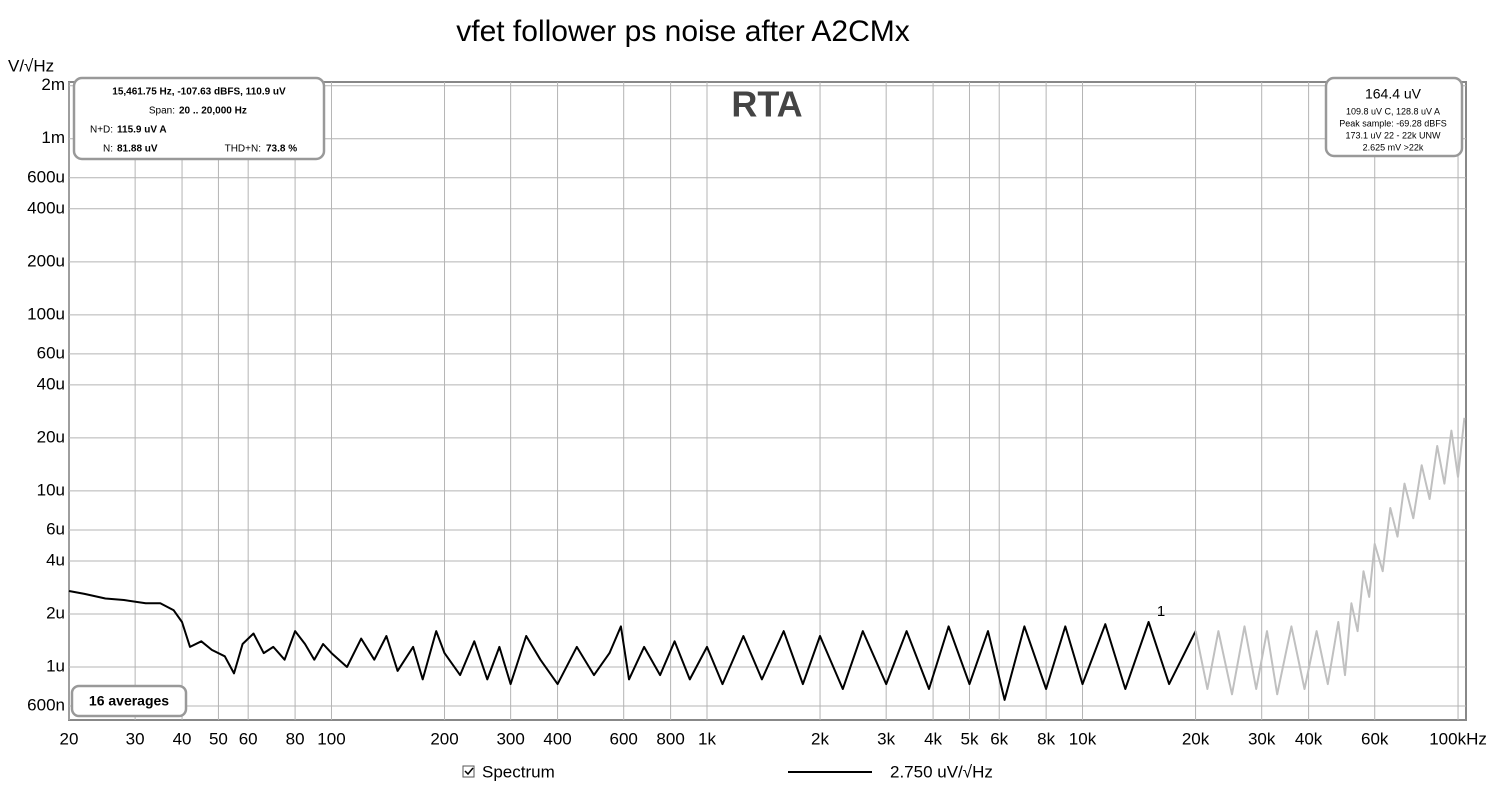 This screenshot has height=791, width=1500. What do you see at coordinates (218, 738) in the screenshot?
I see `x-tick-label: 50` at bounding box center [218, 738].